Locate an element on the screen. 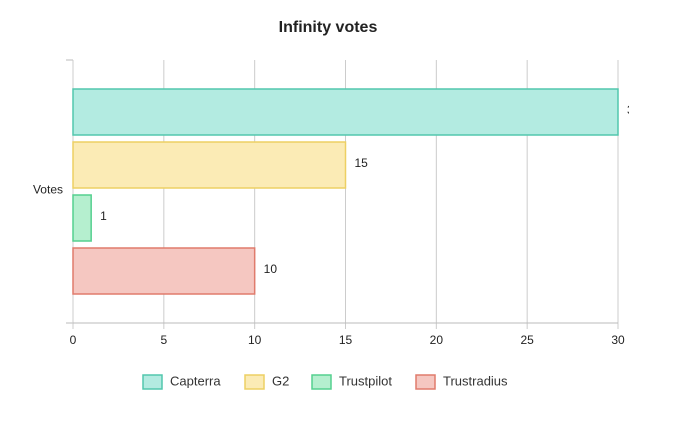 This screenshot has height=434, width=673. x-tick-label: 0 is located at coordinates (73, 340).